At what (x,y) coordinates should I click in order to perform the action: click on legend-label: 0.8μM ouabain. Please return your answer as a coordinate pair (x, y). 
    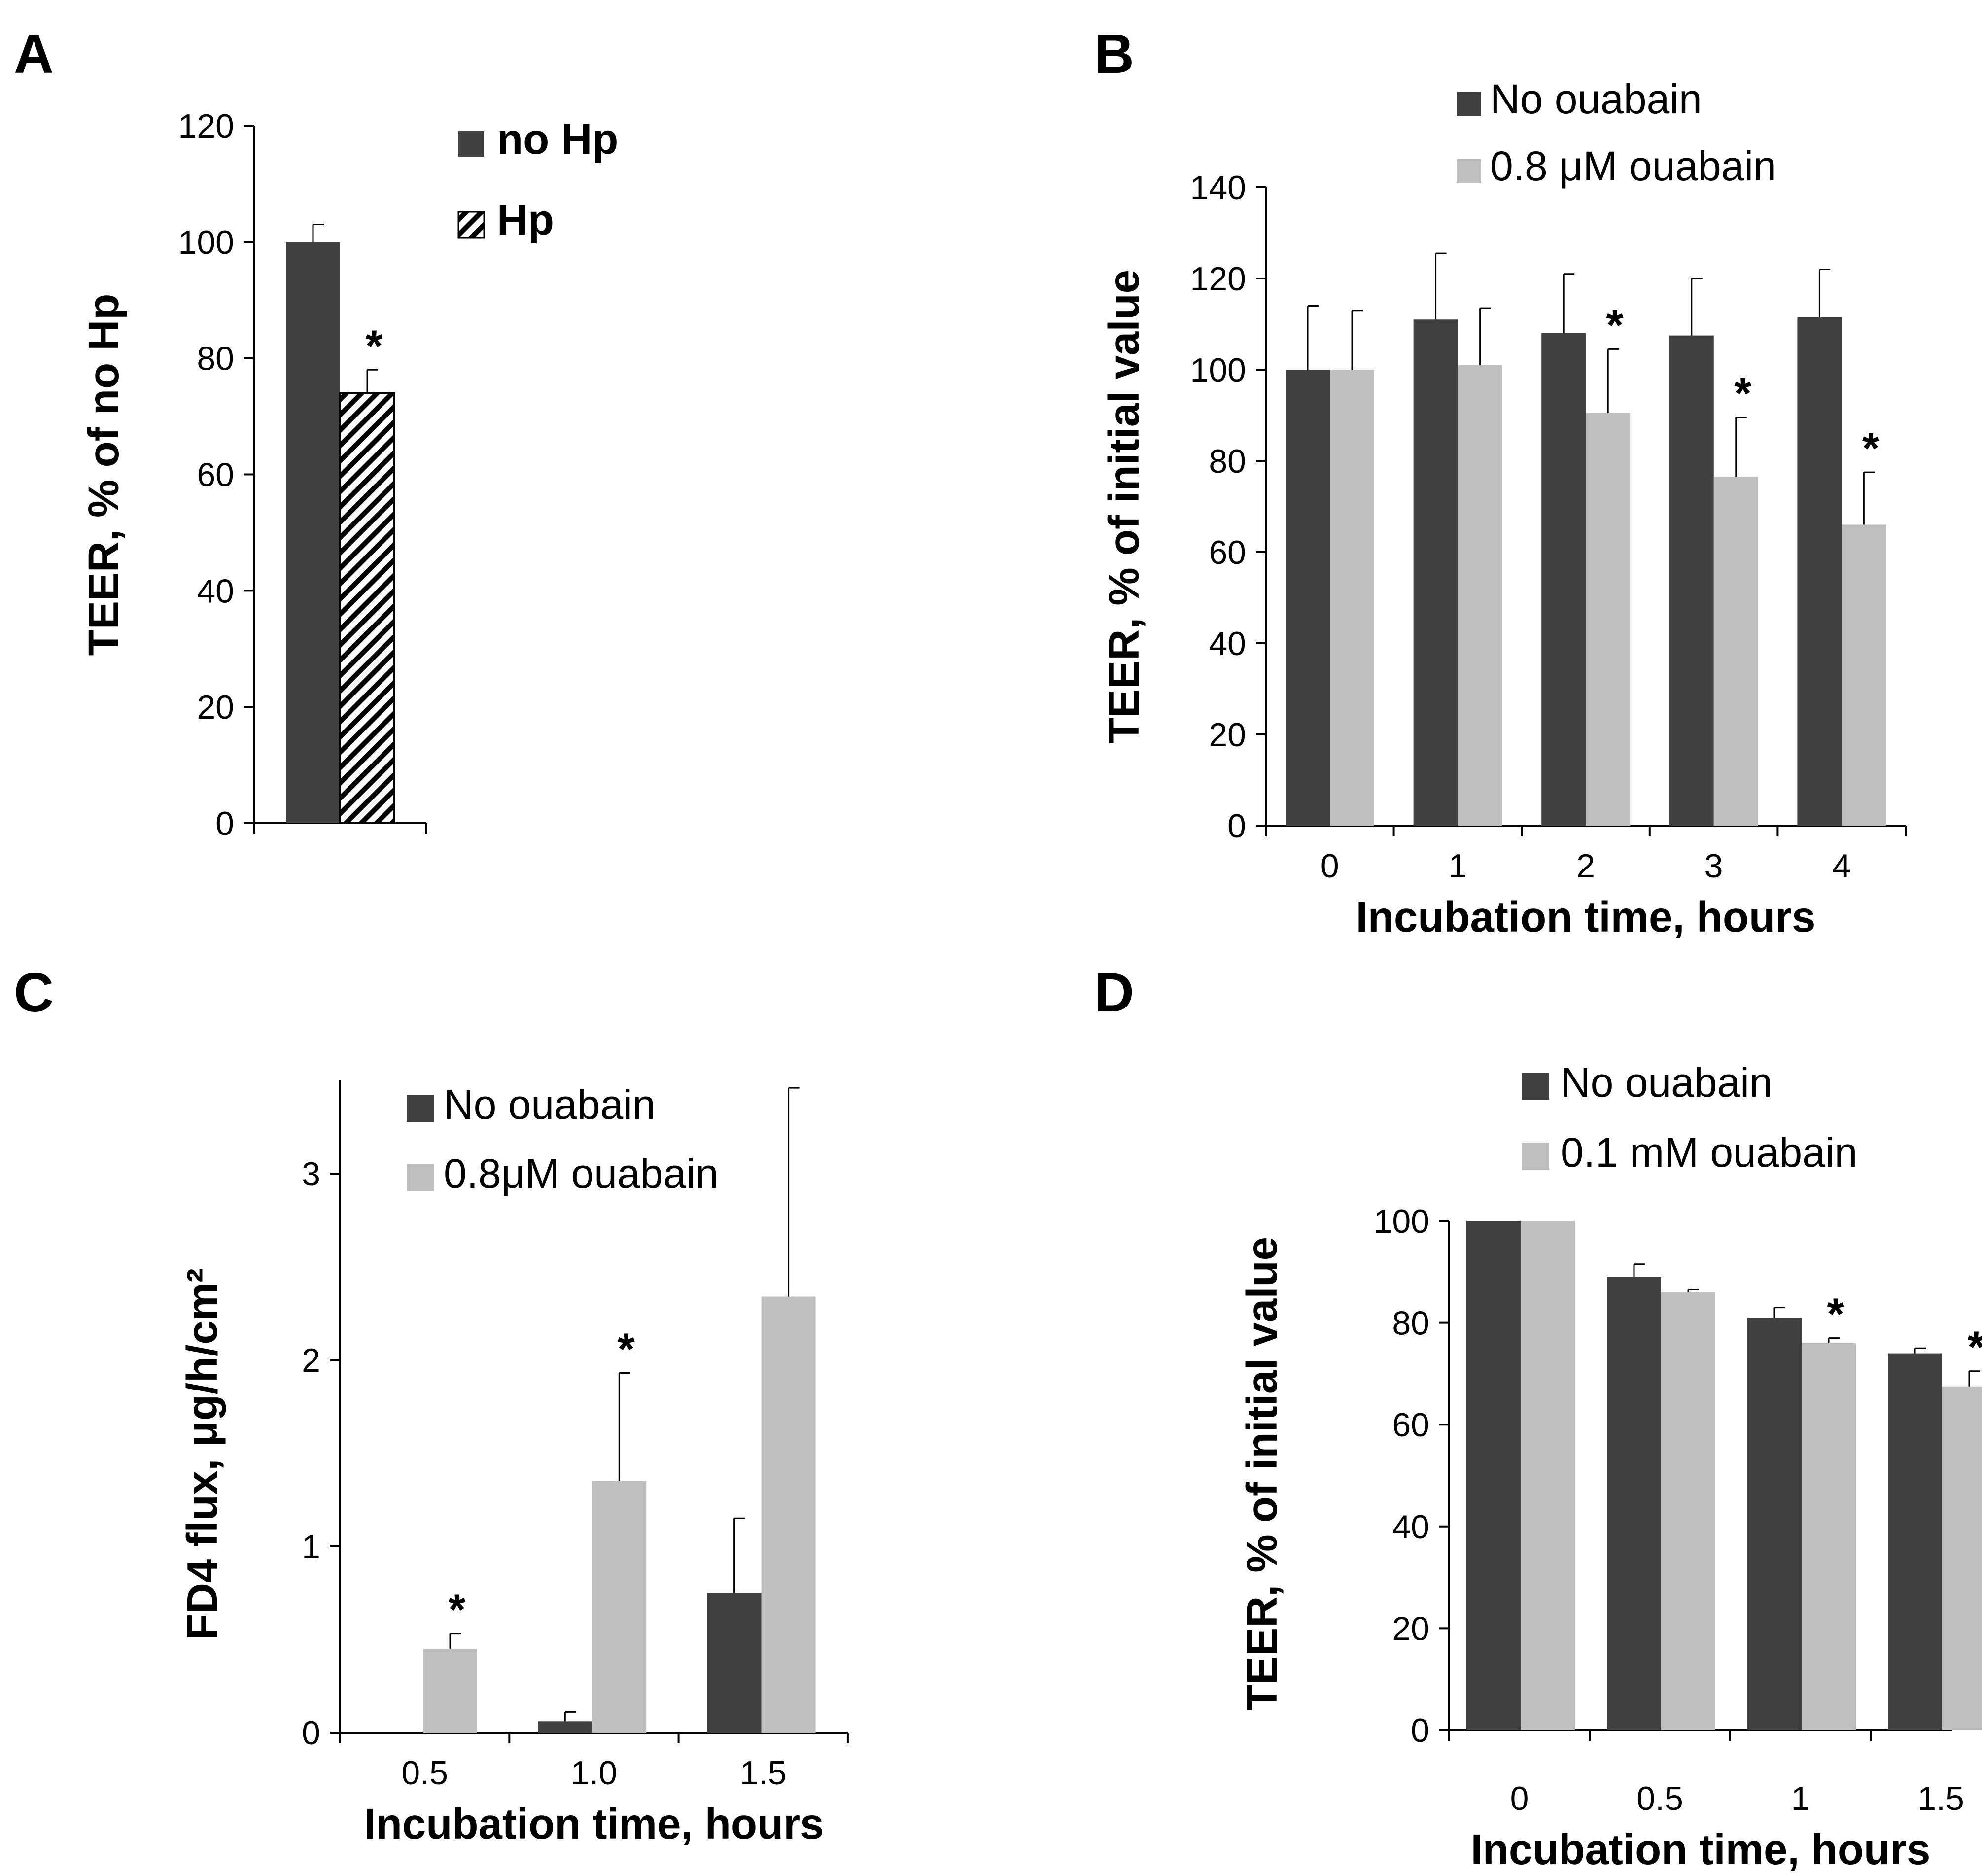
    Looking at the image, I should click on (581, 1173).